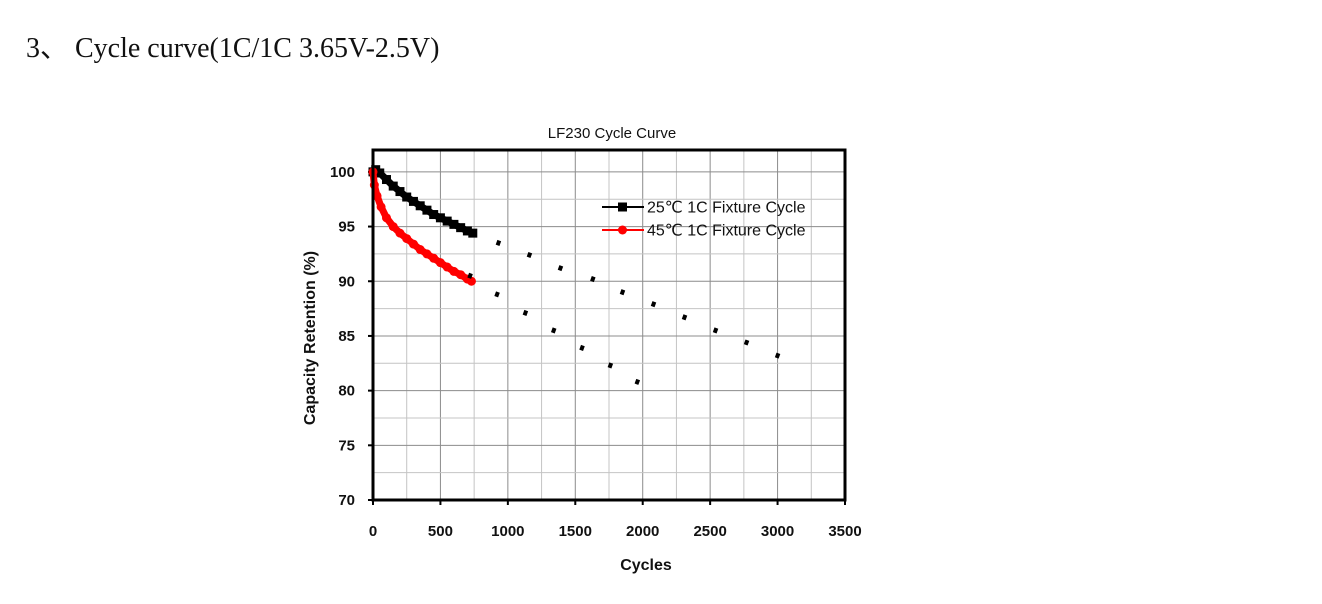 The width and height of the screenshot is (1322, 604). I want to click on x-tick-label: 2000, so click(642, 531).